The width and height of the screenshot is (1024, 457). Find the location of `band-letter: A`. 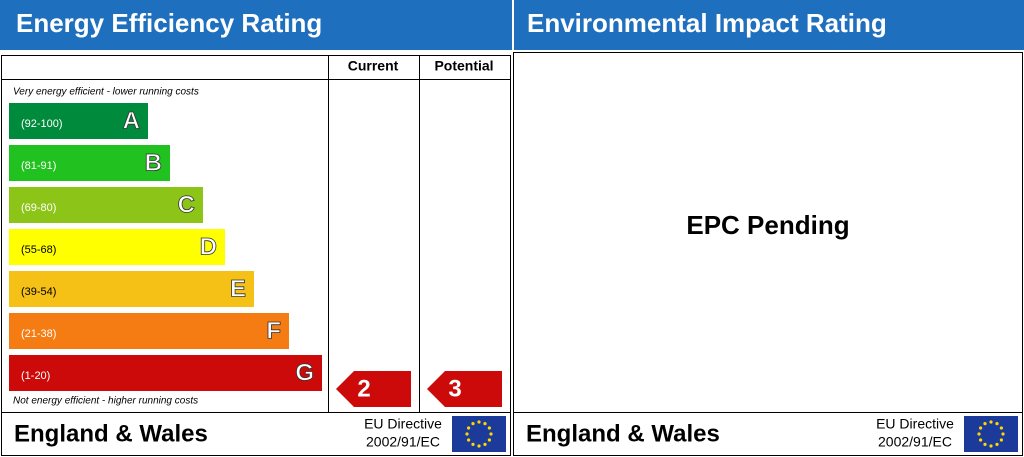

band-letter: A is located at coordinates (131, 120).